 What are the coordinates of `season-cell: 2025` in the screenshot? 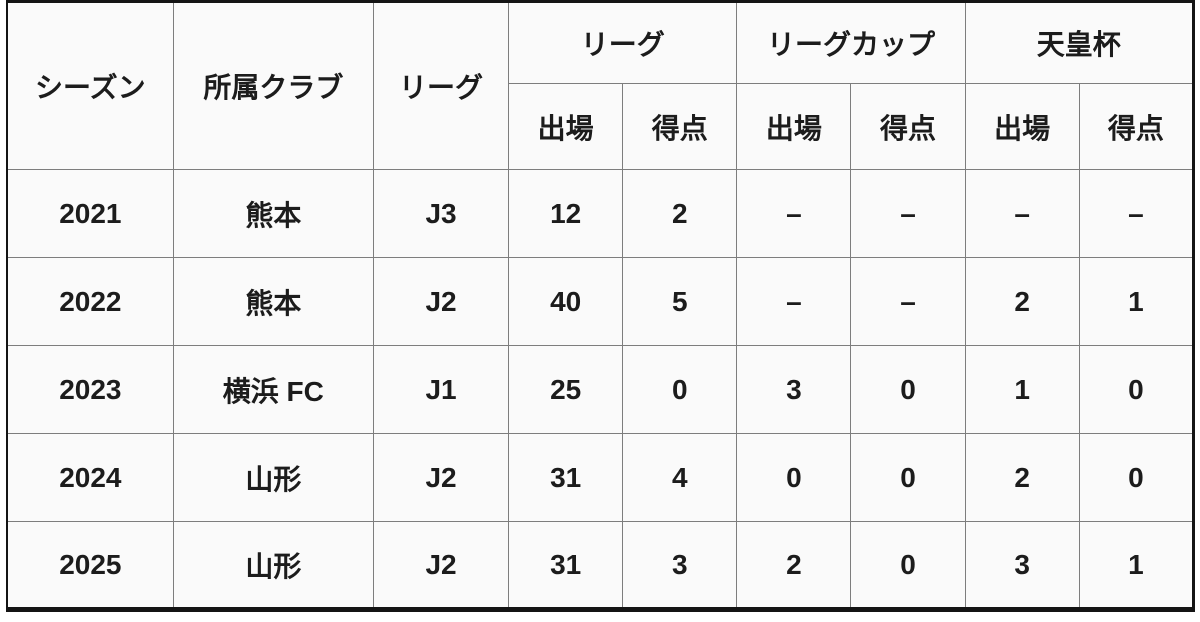 It's located at (90, 565).